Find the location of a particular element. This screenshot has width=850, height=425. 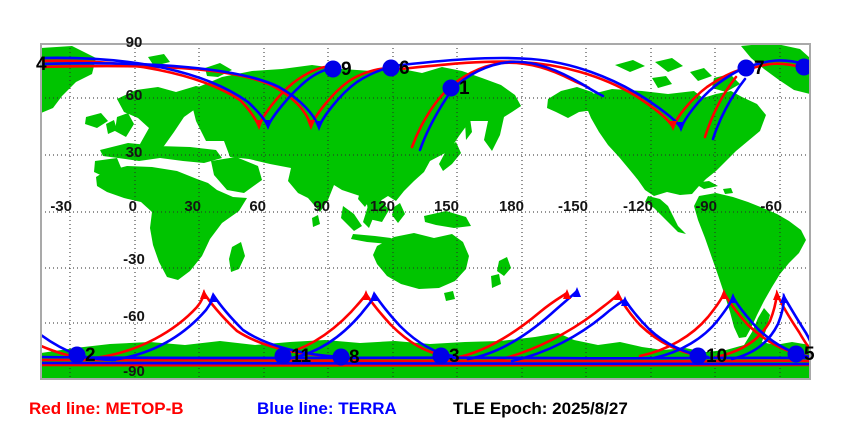

pass-number-label: 5 is located at coordinates (809, 354).